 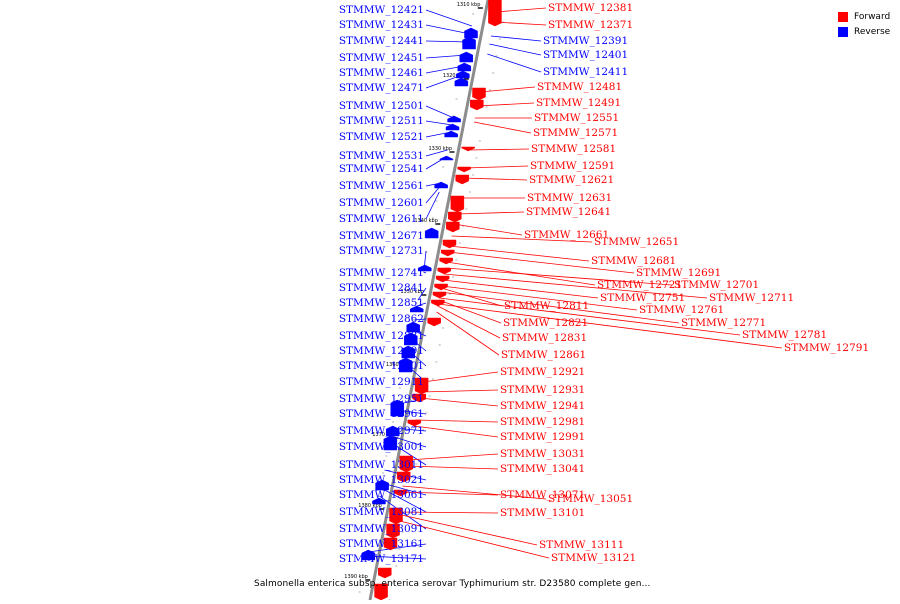 What do you see at coordinates (581, 545) in the screenshot?
I see `gene-label: STMMW_13111` at bounding box center [581, 545].